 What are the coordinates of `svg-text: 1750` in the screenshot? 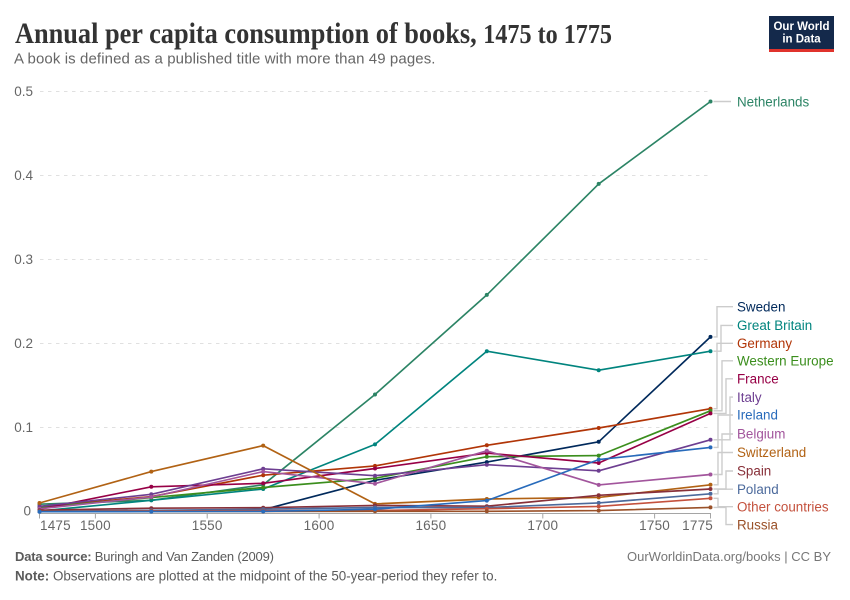 It's located at (654, 525).